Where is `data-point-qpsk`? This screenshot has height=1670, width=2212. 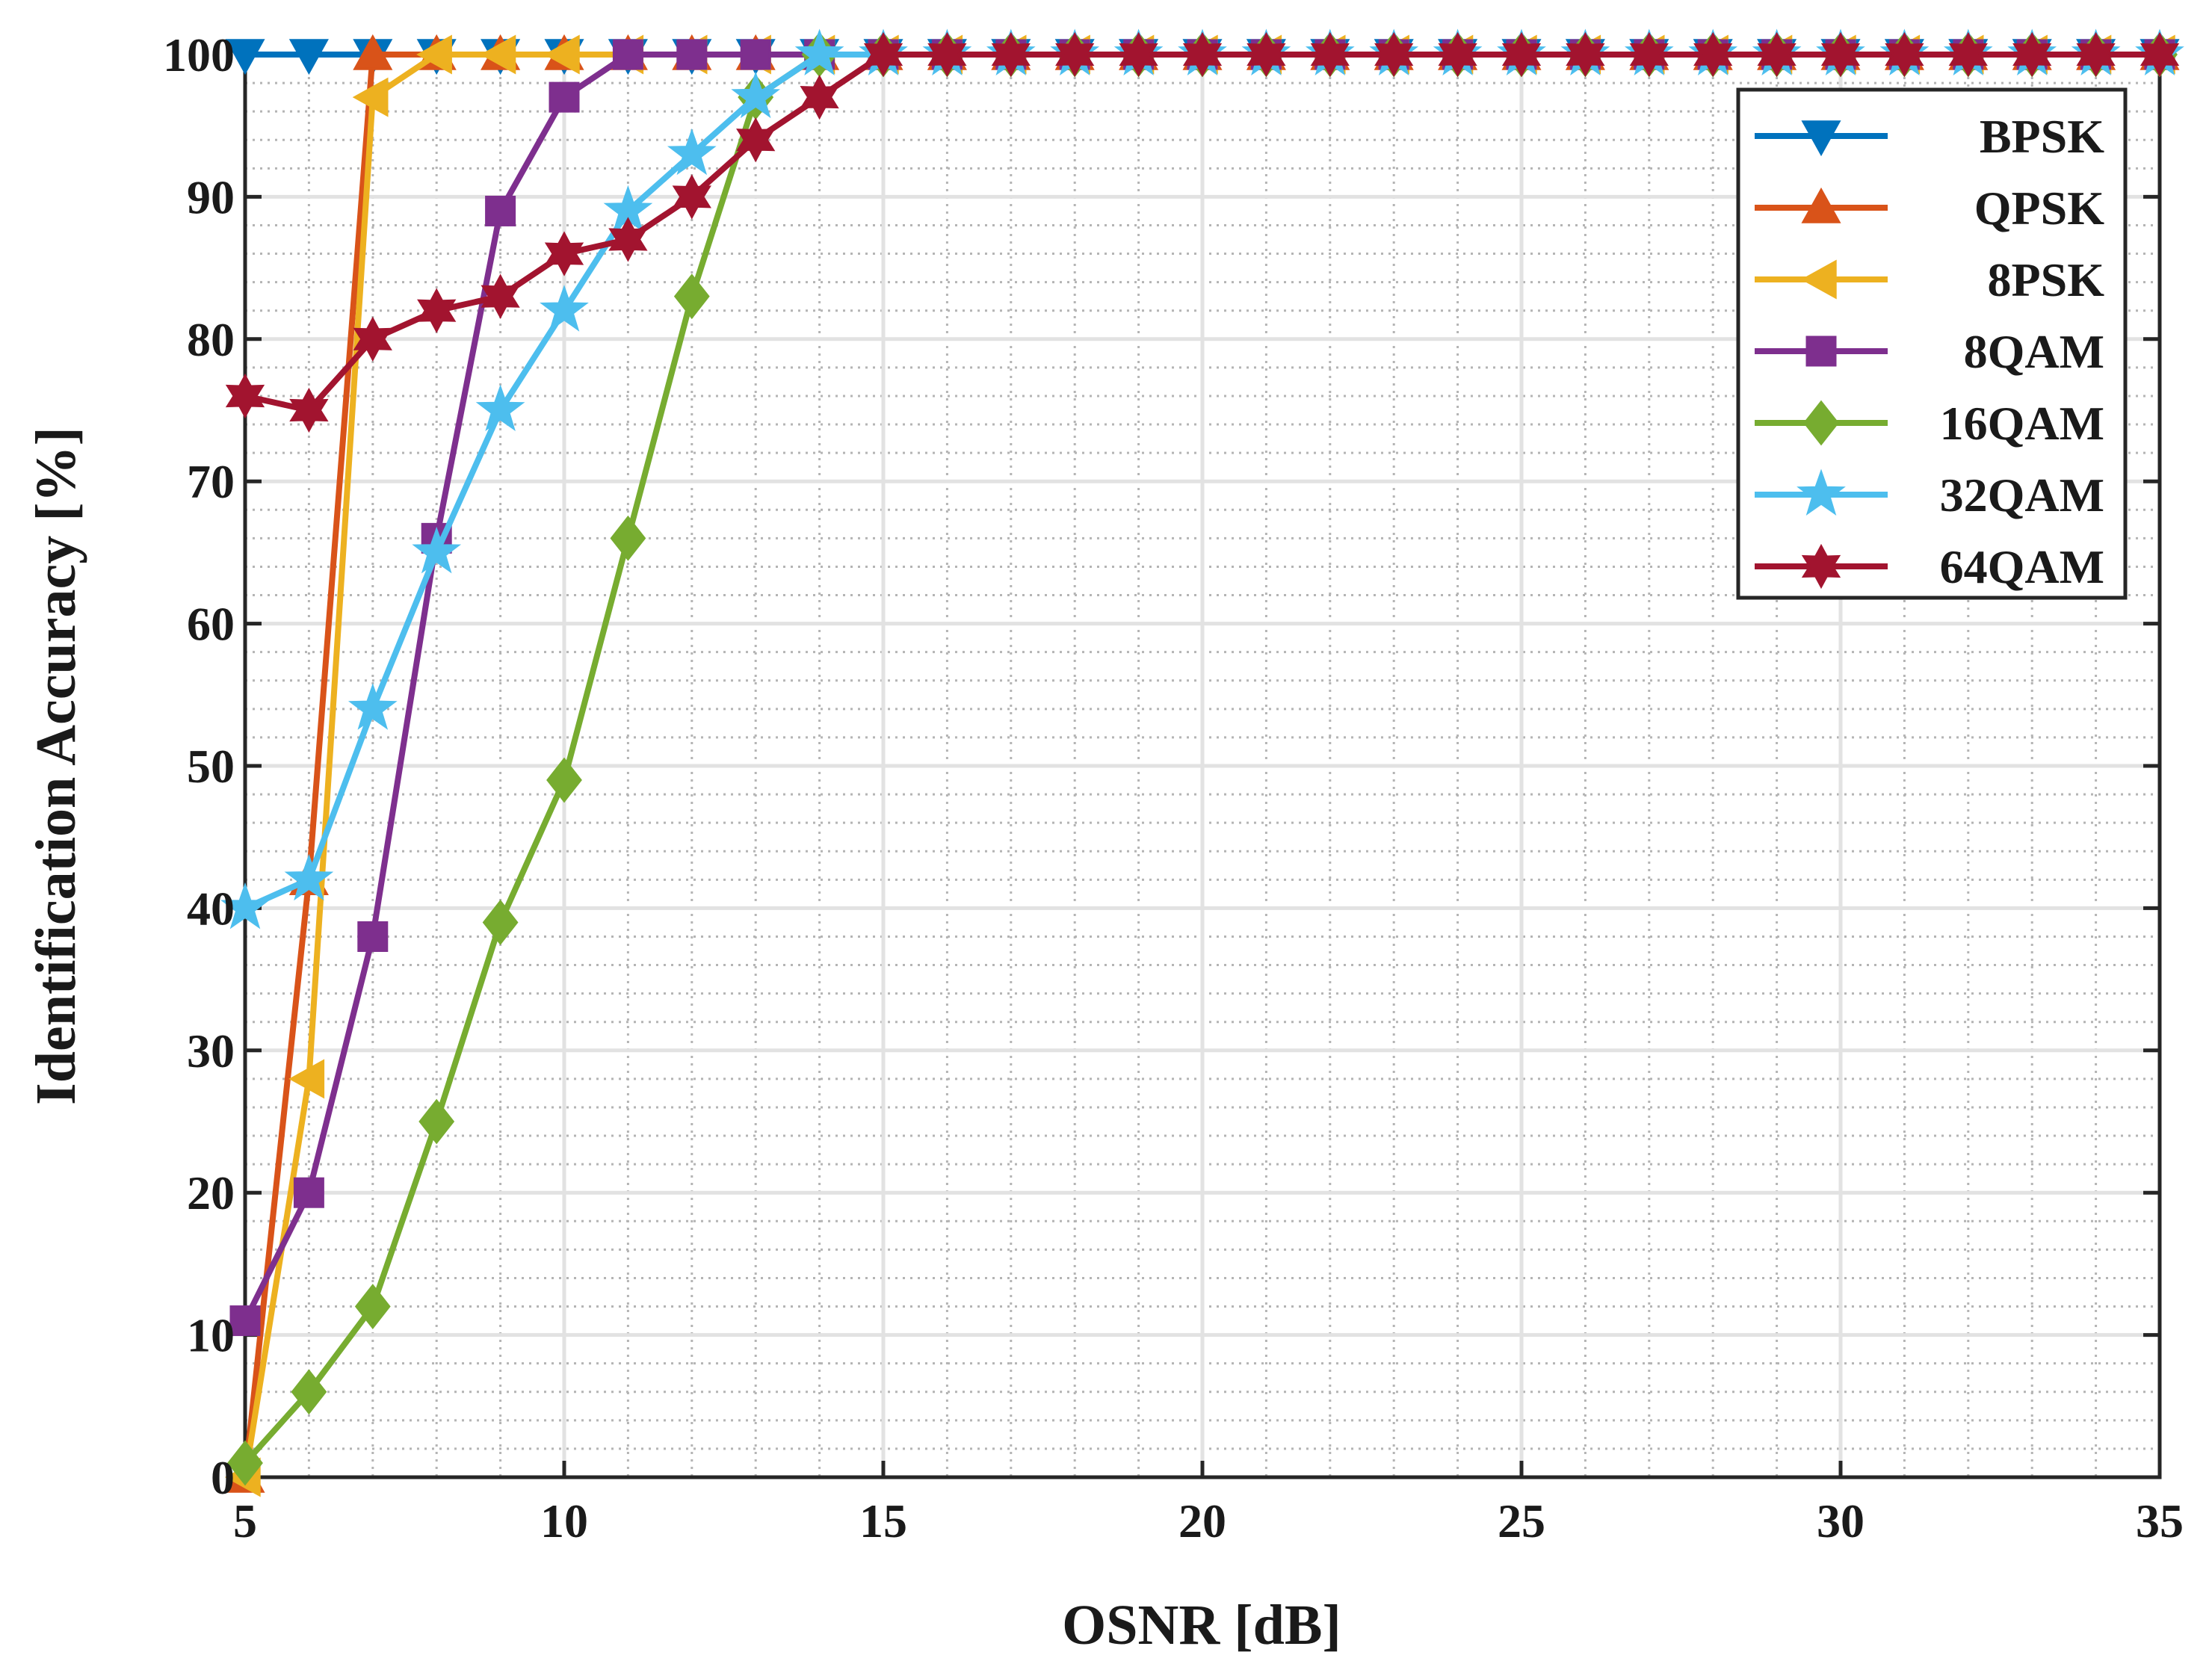
data-point-qpsk is located at coordinates (373, 52).